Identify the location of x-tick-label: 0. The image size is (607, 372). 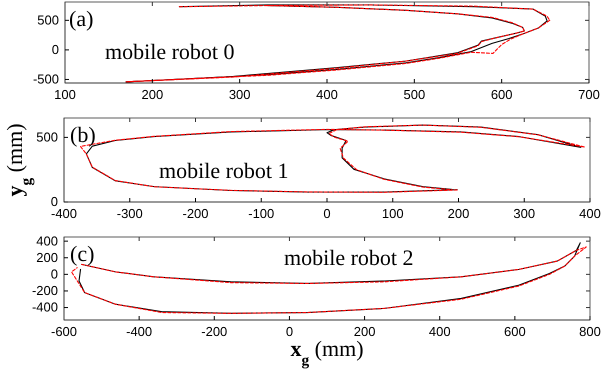
(327, 214).